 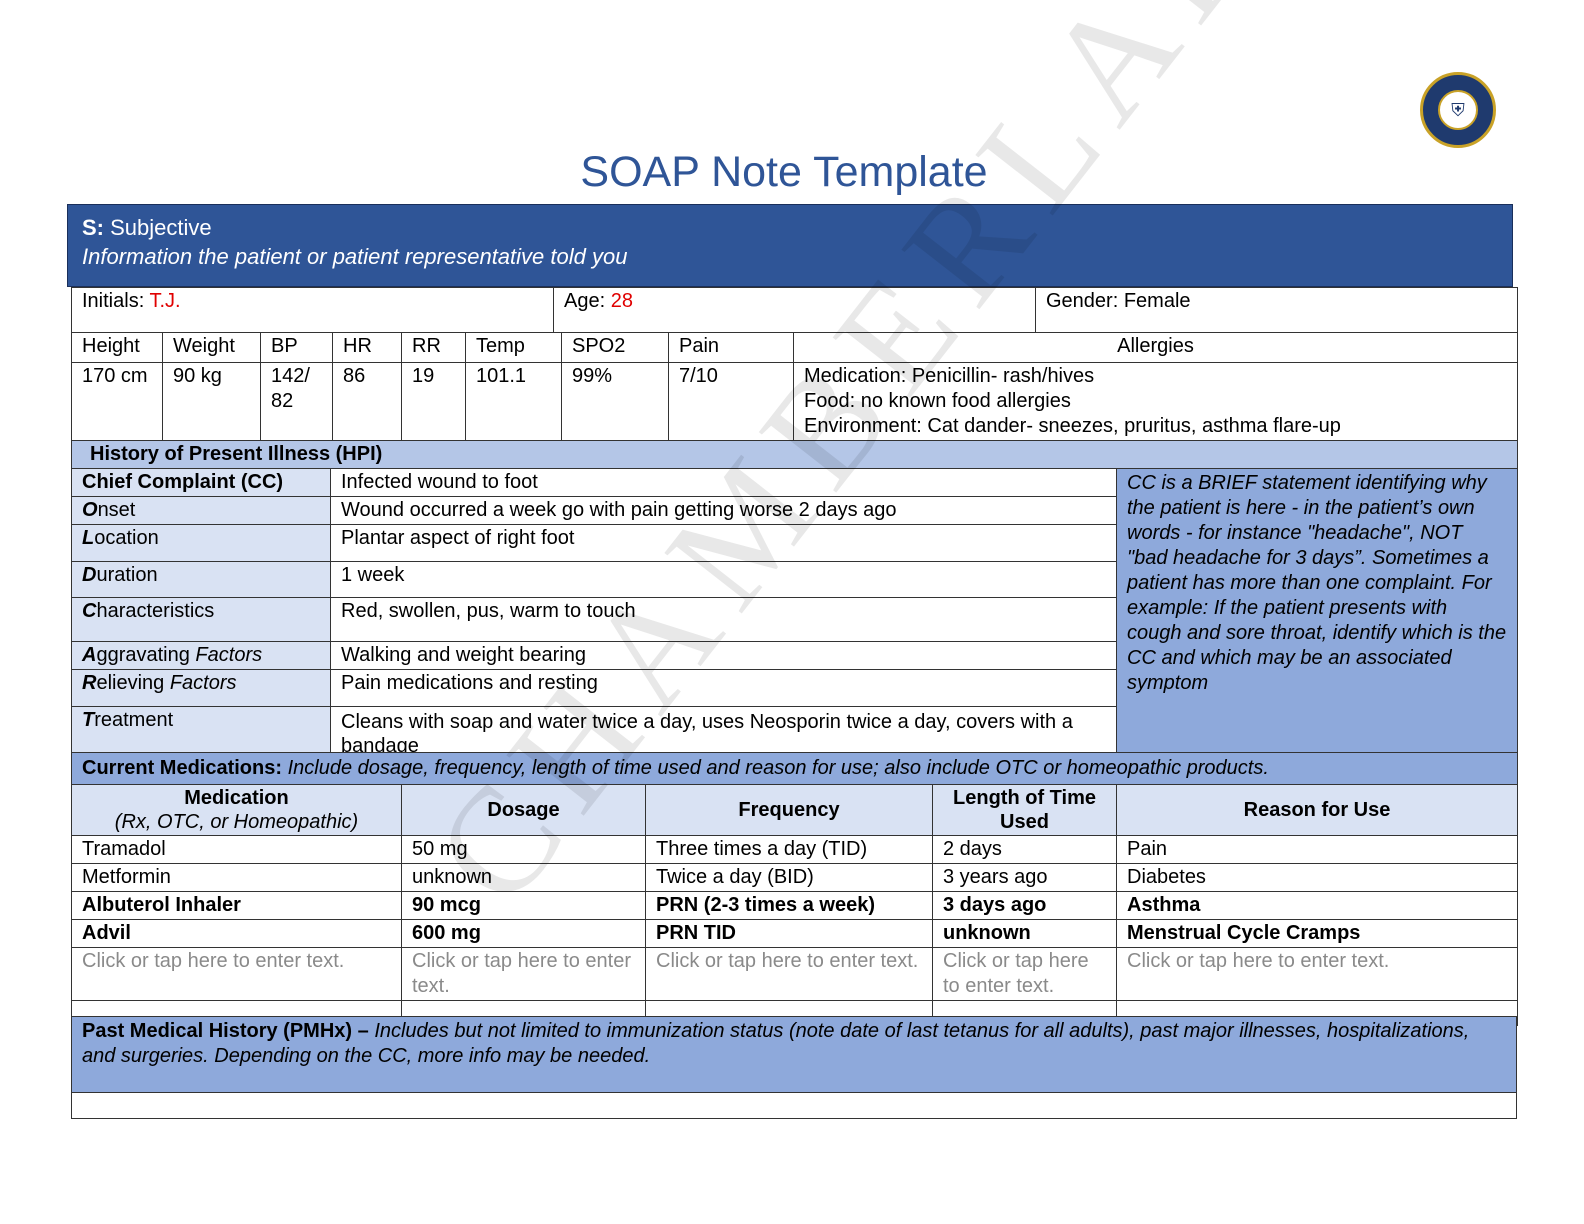 What do you see at coordinates (1155, 347) in the screenshot?
I see `allergies-header: Allergies` at bounding box center [1155, 347].